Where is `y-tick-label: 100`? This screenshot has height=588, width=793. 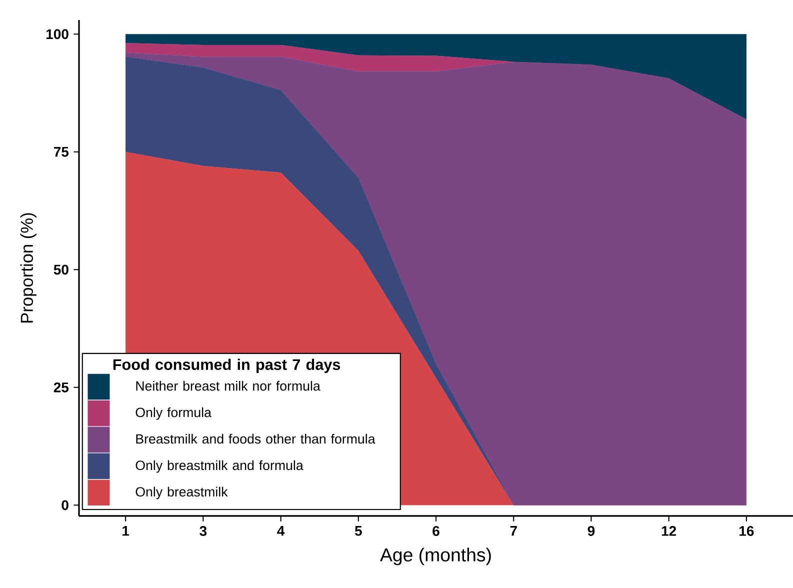 y-tick-label: 100 is located at coordinates (57, 34).